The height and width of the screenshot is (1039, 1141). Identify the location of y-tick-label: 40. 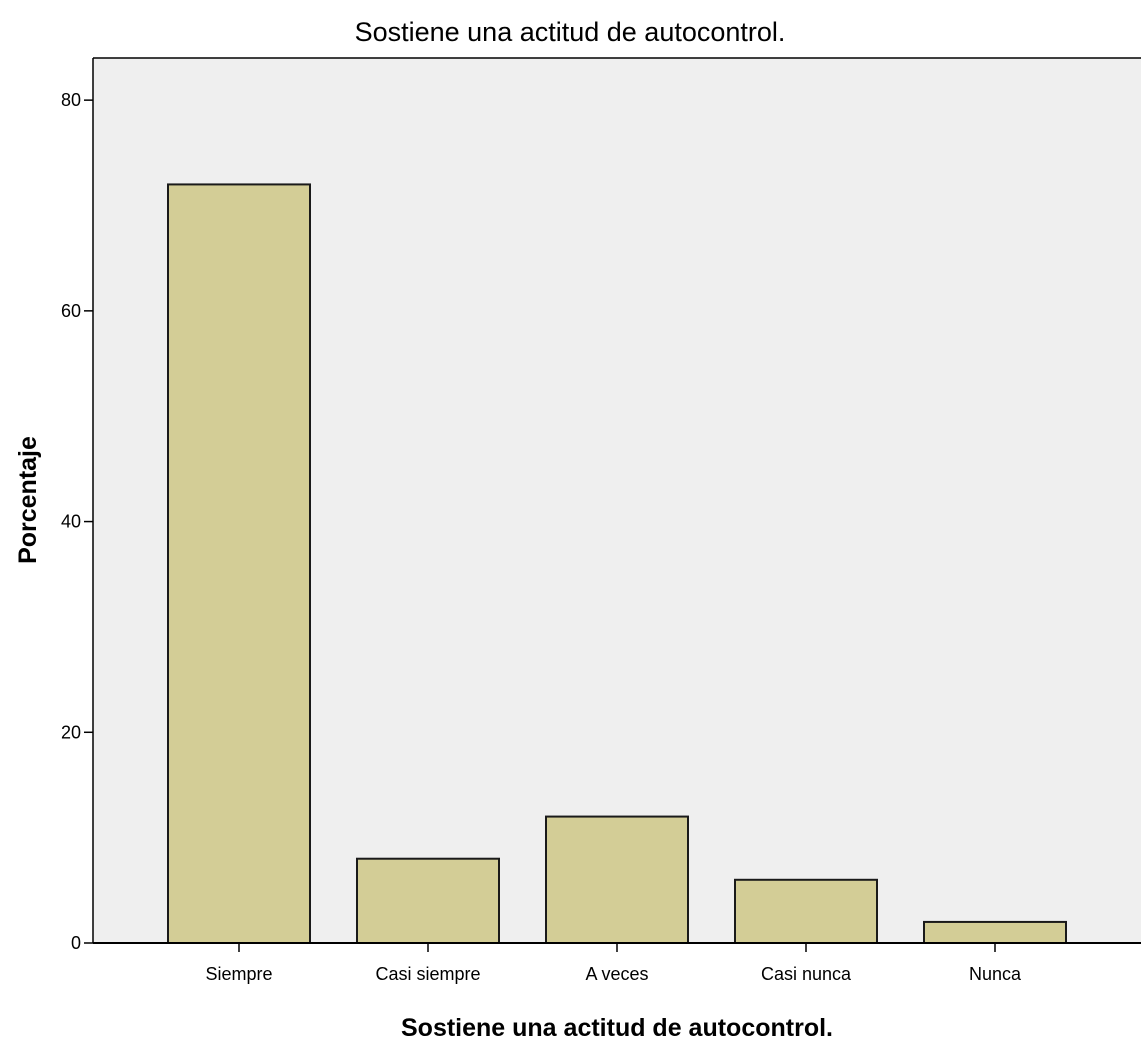
(71, 522).